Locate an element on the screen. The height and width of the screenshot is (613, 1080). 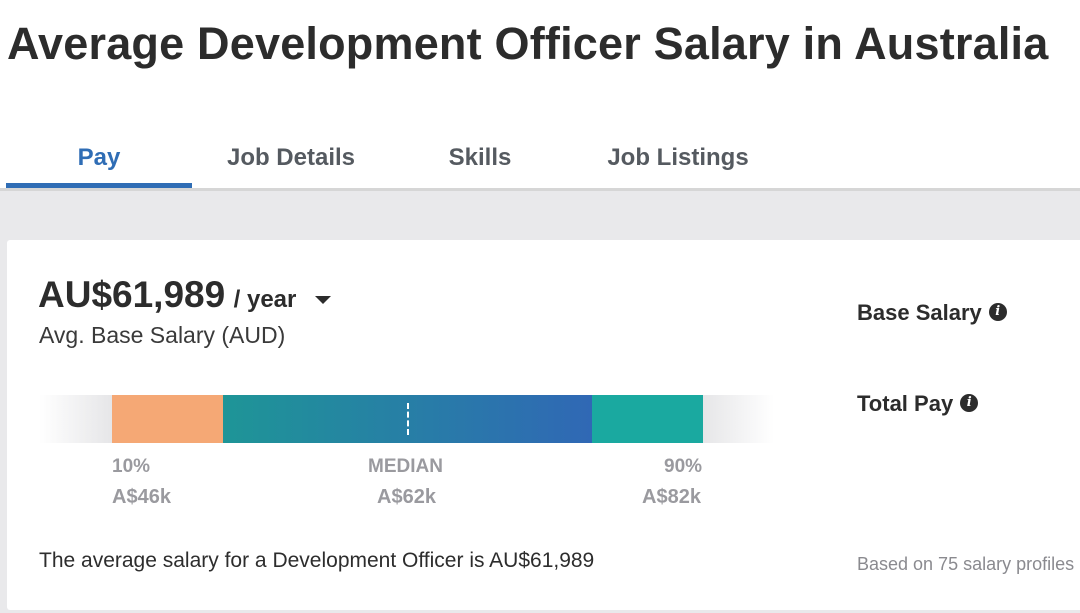
median-value: A$62k is located at coordinates (406, 497).